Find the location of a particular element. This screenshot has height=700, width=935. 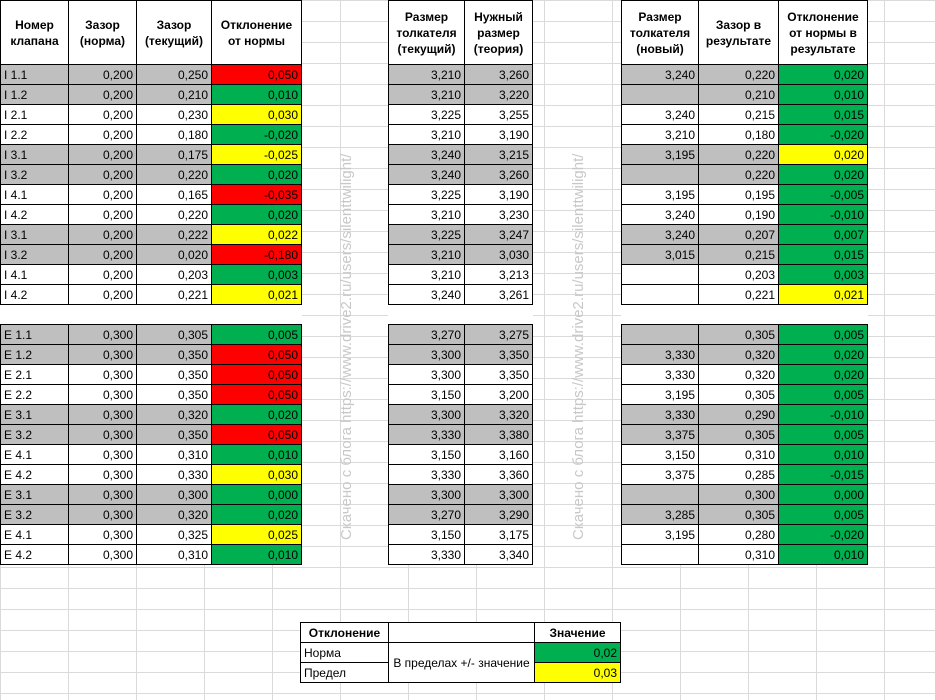

result-gap-cell: 0,210 is located at coordinates (738, 94).